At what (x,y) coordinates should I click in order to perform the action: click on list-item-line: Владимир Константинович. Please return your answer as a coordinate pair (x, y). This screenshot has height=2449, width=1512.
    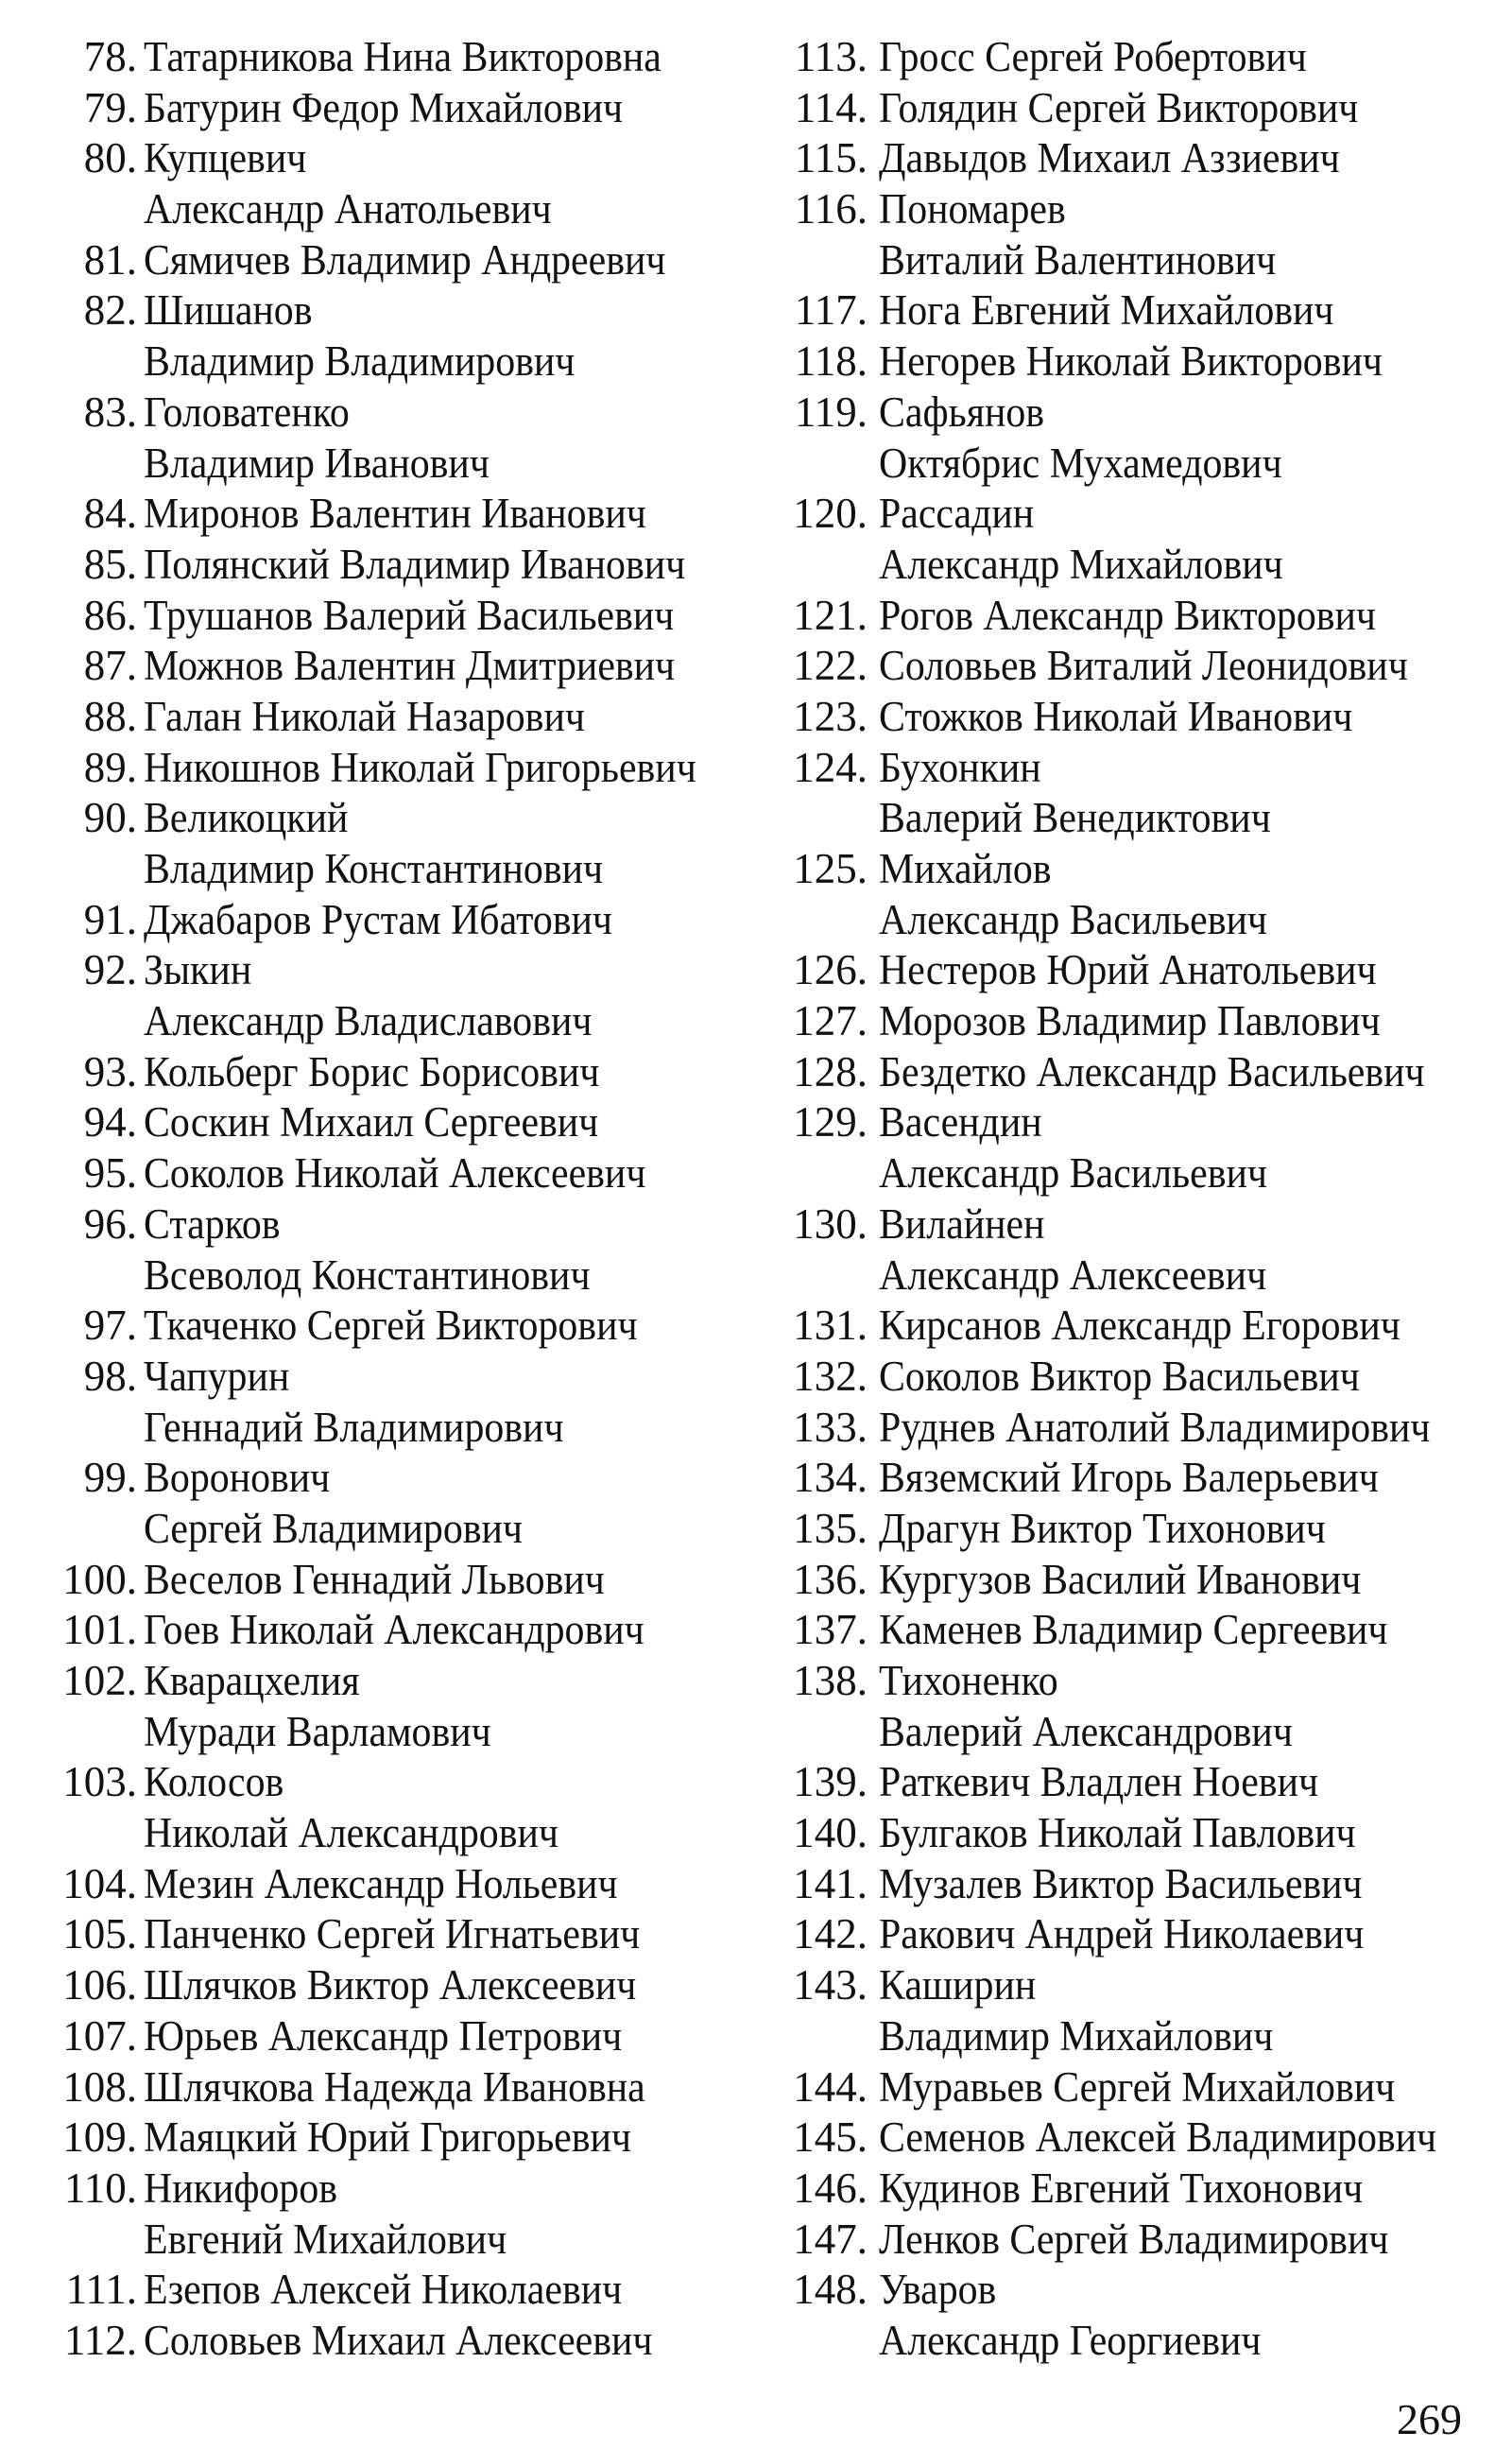
    Looking at the image, I should click on (378, 869).